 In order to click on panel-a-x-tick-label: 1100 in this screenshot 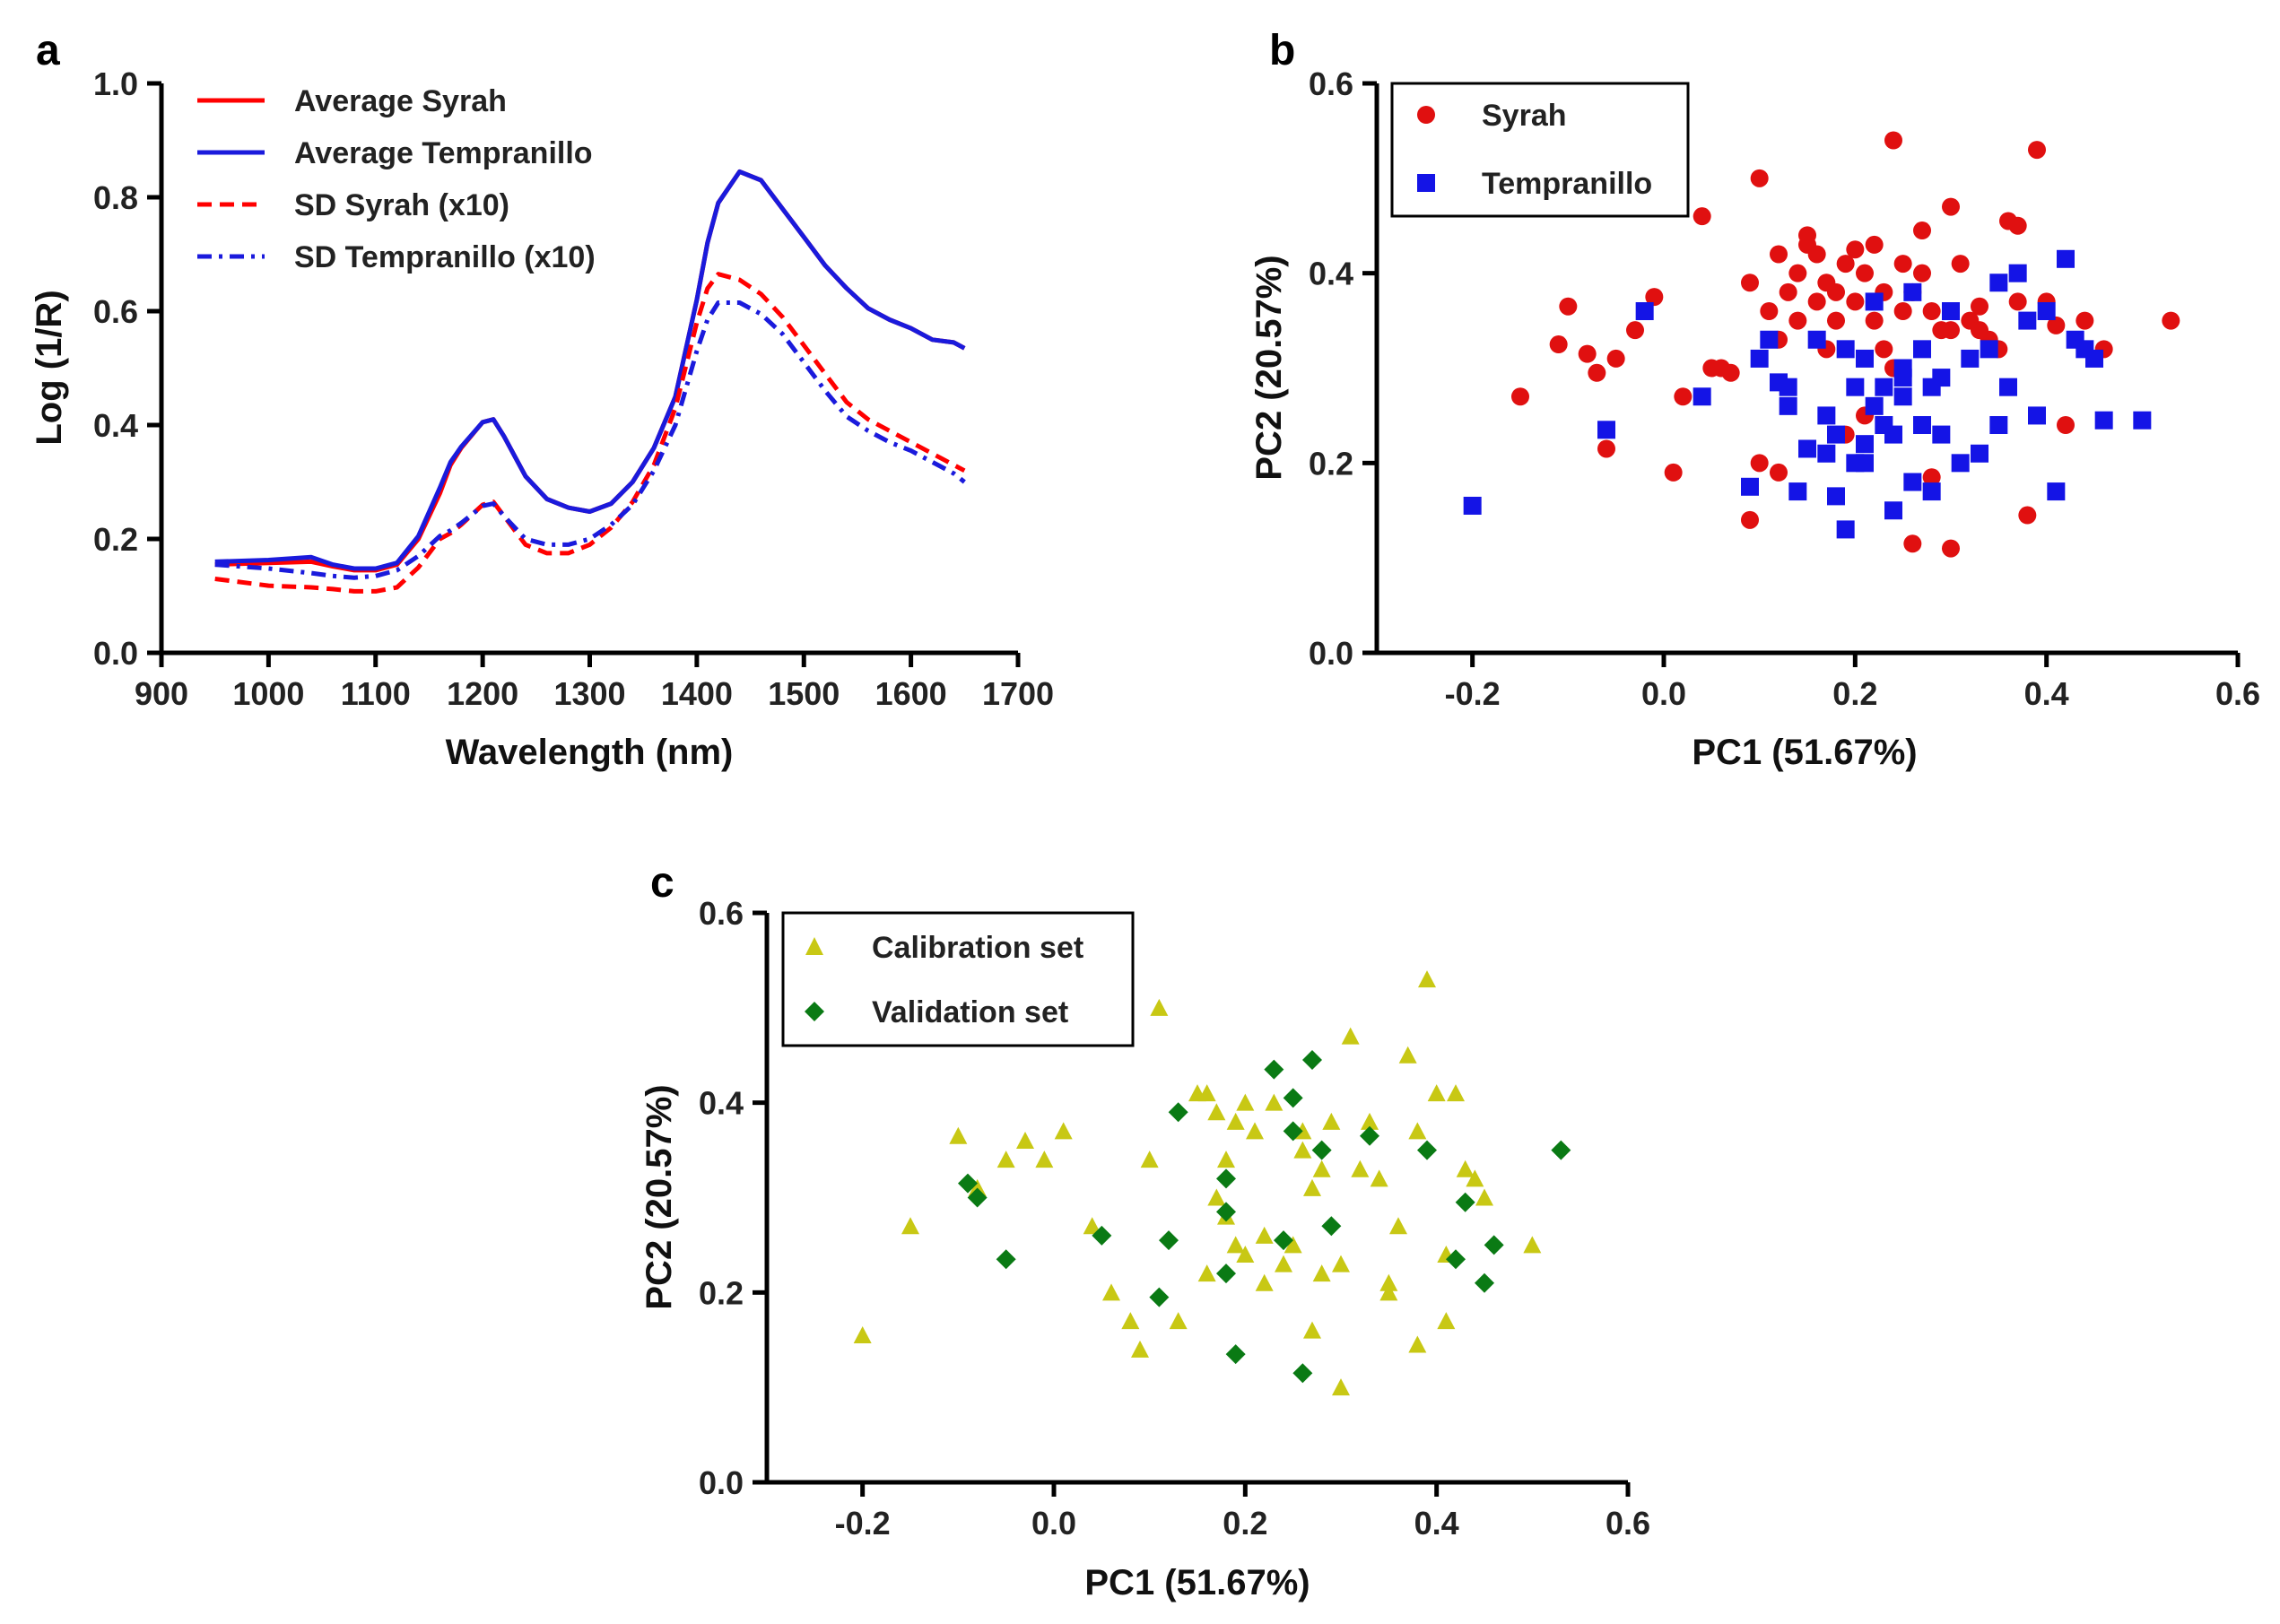, I will do `click(376, 693)`.